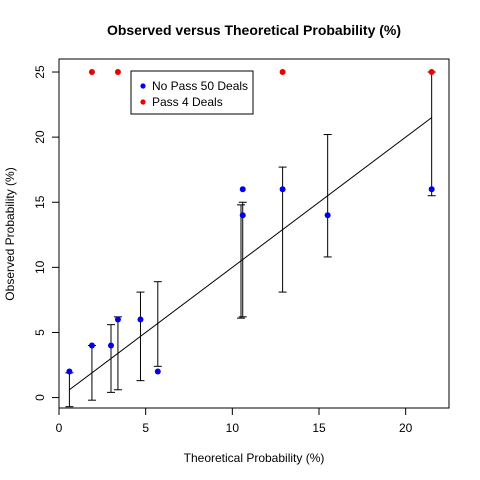 Image resolution: width=480 pixels, height=480 pixels. Describe the element at coordinates (40, 137) in the screenshot. I see `y-tick-label: 20` at that location.